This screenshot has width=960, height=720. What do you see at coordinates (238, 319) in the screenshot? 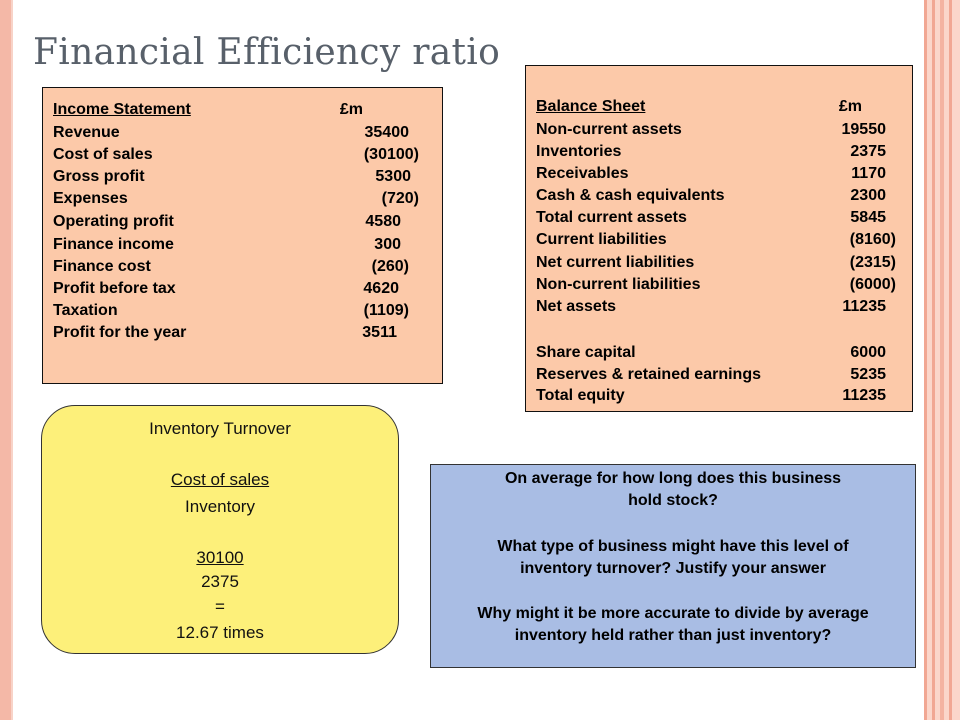
I see `income-row: Profit before tax 4620` at bounding box center [238, 319].